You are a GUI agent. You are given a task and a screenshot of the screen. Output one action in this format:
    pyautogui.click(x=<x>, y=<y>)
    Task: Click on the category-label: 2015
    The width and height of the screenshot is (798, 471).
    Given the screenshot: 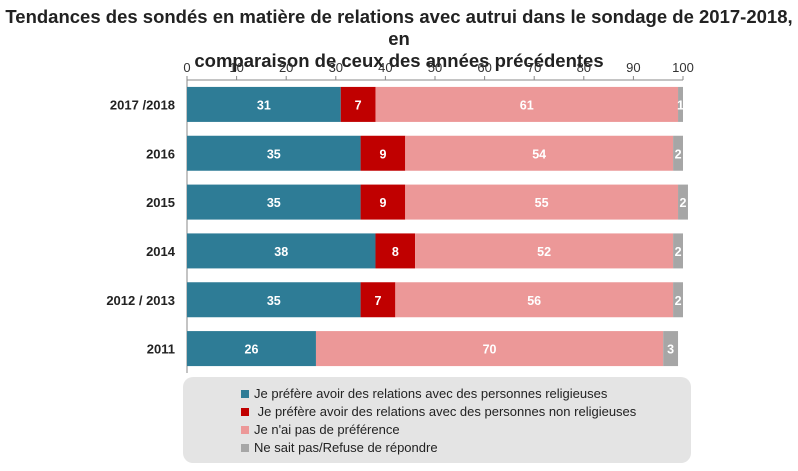 What is the action you would take?
    pyautogui.click(x=160, y=202)
    